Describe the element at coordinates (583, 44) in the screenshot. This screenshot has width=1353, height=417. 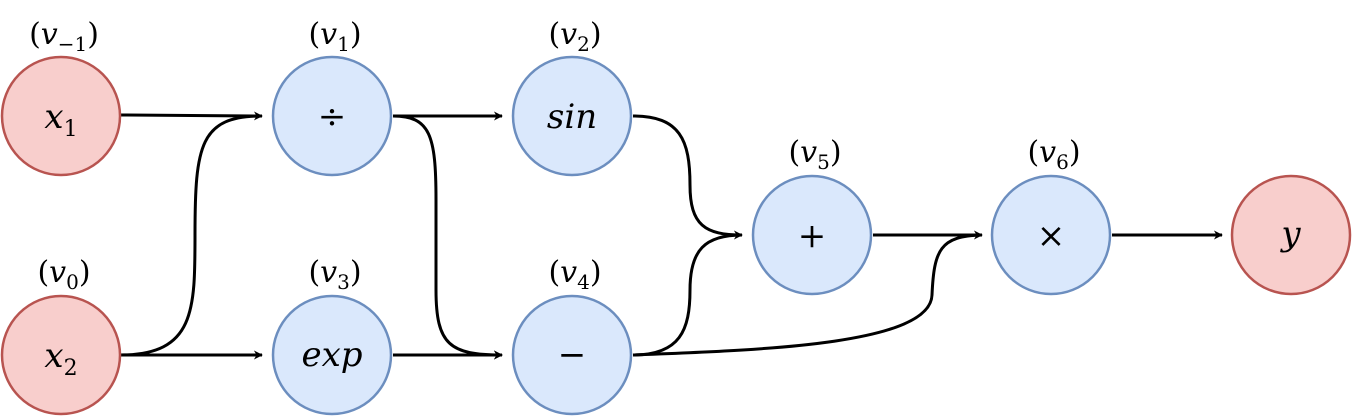
I see `node-sin-tag-sub: 2` at that location.